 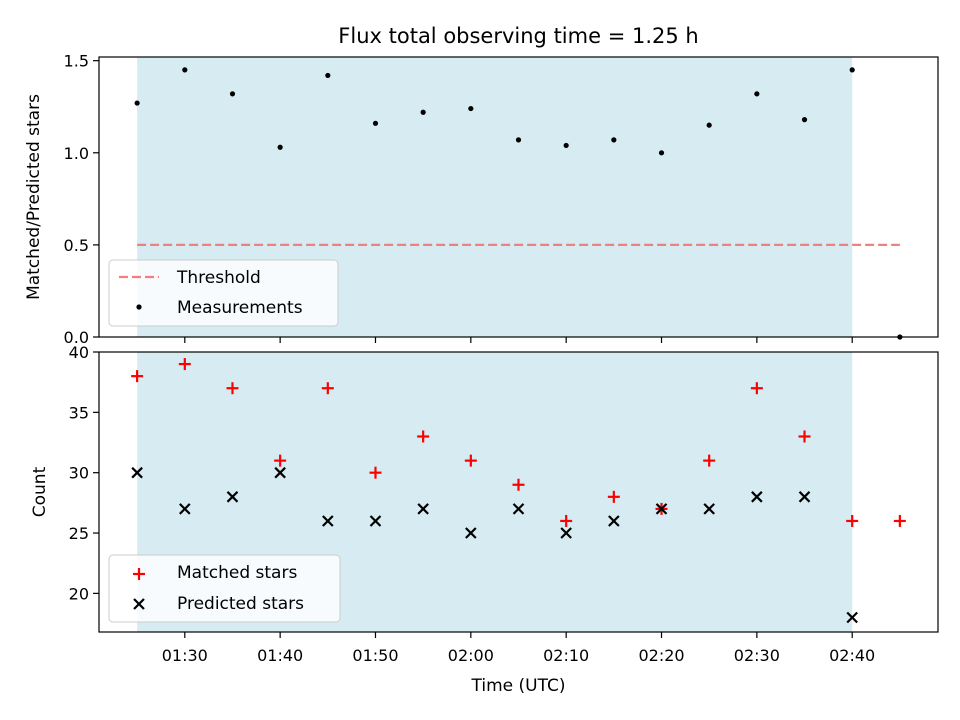 I want to click on y-tick-label: 0.0, so click(x=76, y=337).